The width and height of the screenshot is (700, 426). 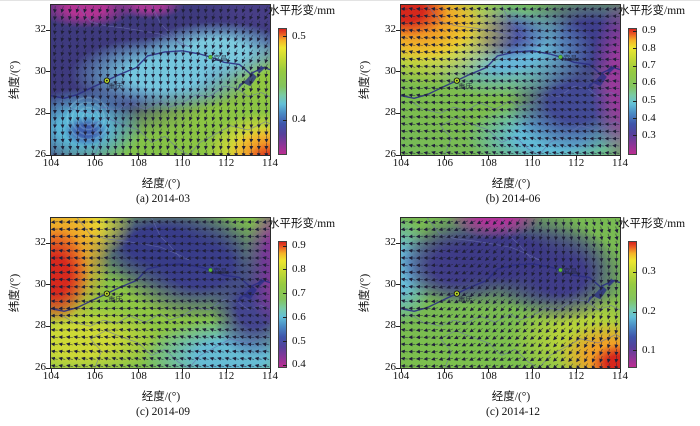 What do you see at coordinates (161, 184) in the screenshot?
I see `x-axis-label: 经度/(°)` at bounding box center [161, 184].